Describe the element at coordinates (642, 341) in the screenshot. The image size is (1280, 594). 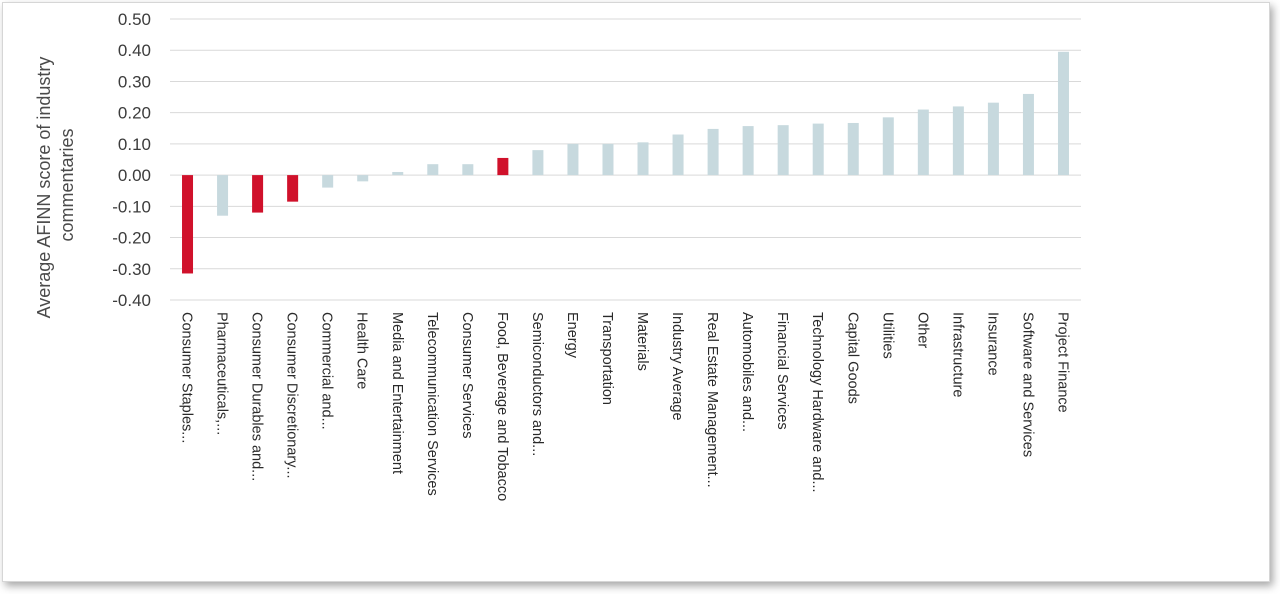
I see `x-category-label: Materials` at that location.